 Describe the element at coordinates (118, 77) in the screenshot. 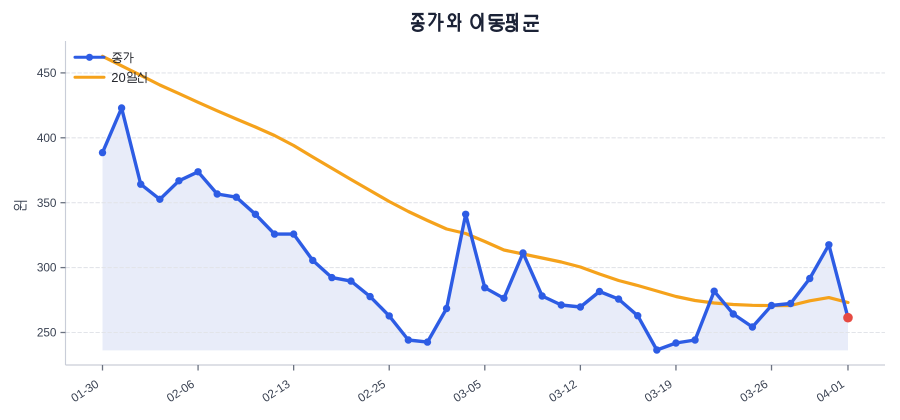

I see `svg-text: 20` at that location.